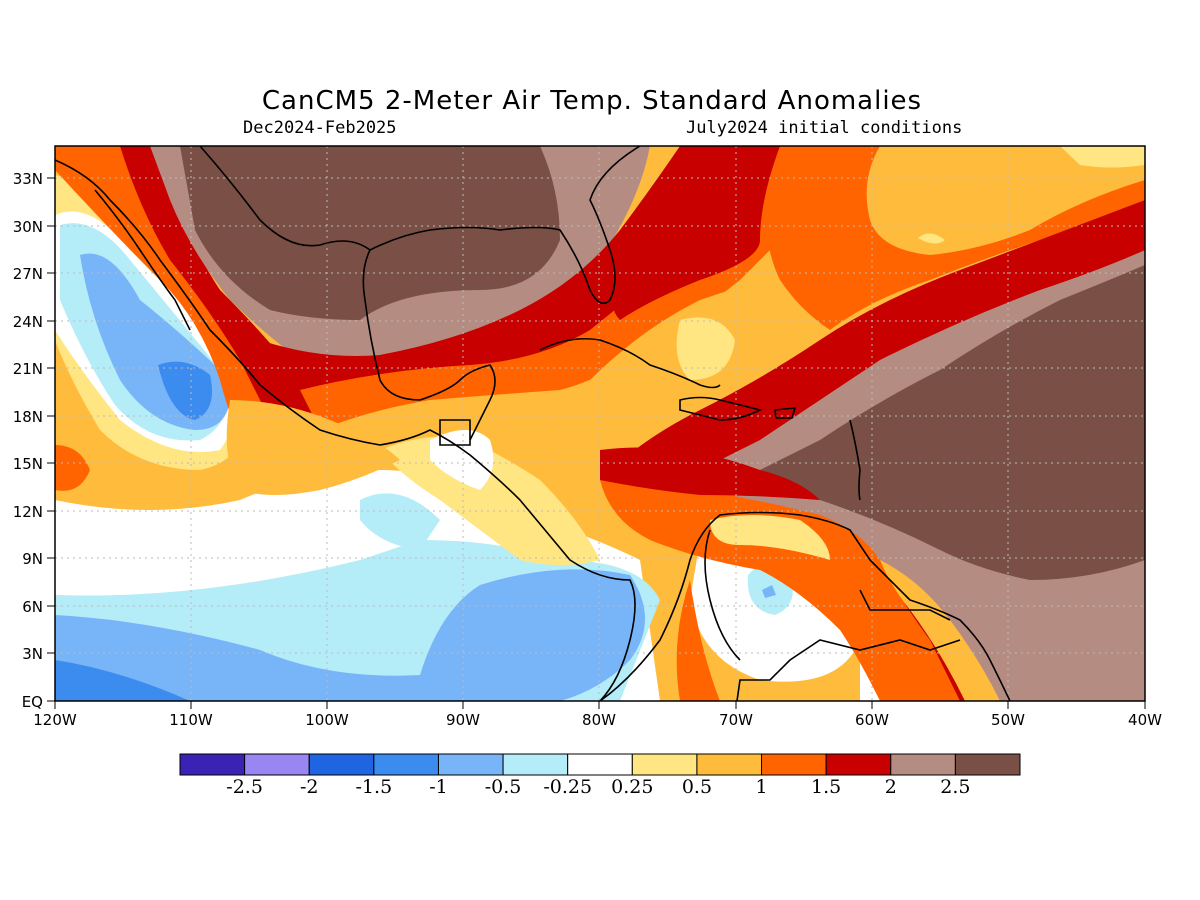 This screenshot has height=900, width=1200. Describe the element at coordinates (463, 720) in the screenshot. I see `lon-label: 90W` at that location.